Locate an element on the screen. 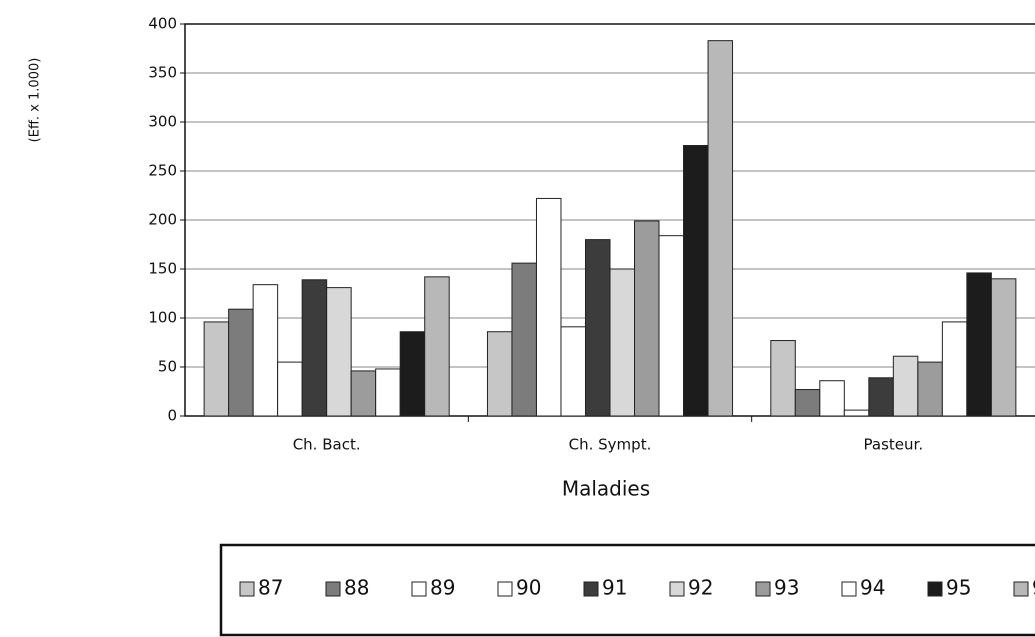 The image size is (1035, 637). legend-label: 96 is located at coordinates (1033, 588).